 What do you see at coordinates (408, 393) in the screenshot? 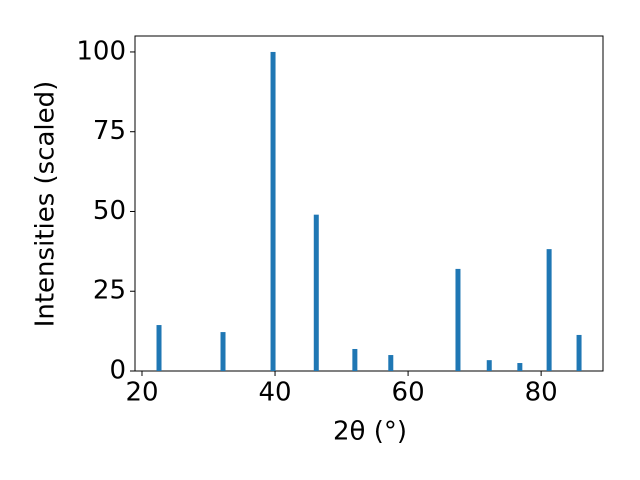
I see `x-tick-label: 60` at bounding box center [408, 393].